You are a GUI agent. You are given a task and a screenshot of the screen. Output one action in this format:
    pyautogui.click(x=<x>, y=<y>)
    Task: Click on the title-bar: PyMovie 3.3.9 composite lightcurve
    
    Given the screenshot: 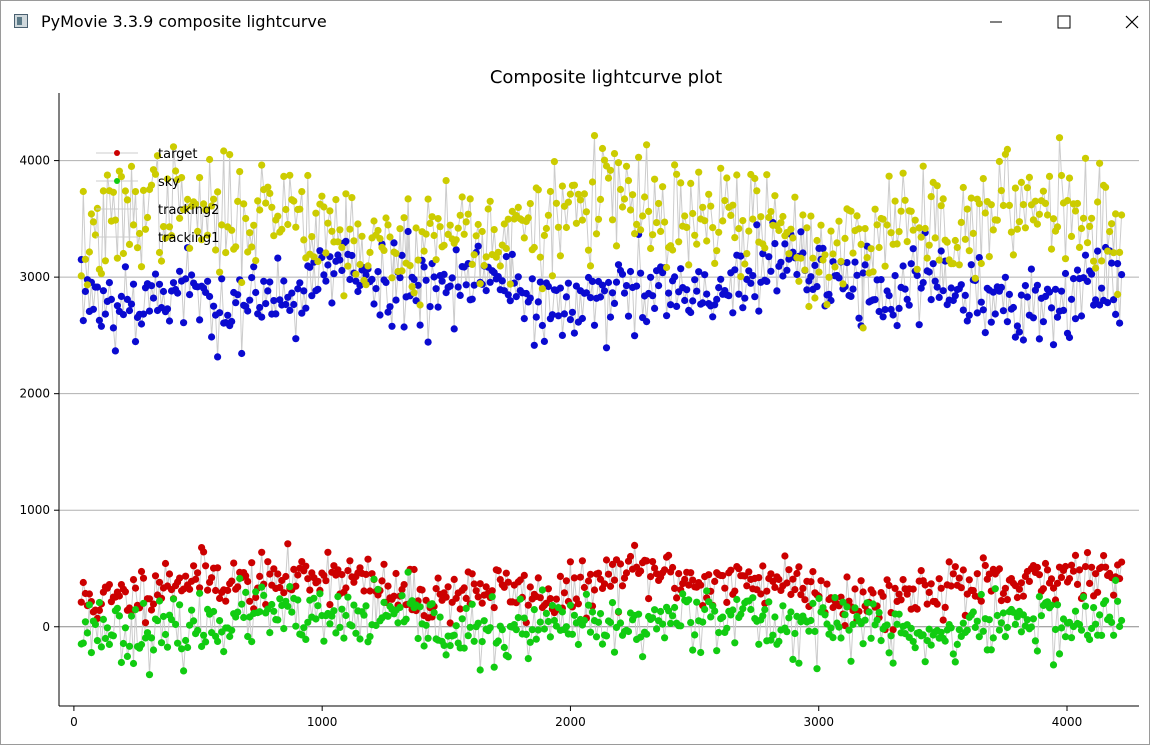 What is the action you would take?
    pyautogui.click(x=575, y=22)
    